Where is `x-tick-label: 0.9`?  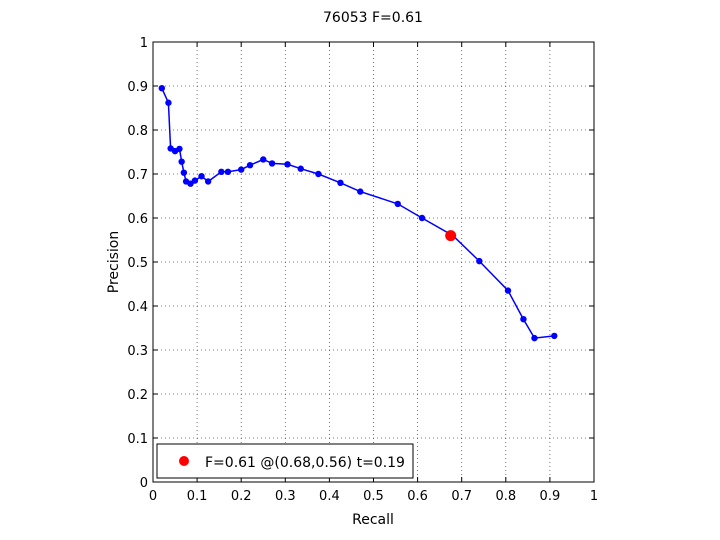
x-tick-label: 0.9 is located at coordinates (550, 496).